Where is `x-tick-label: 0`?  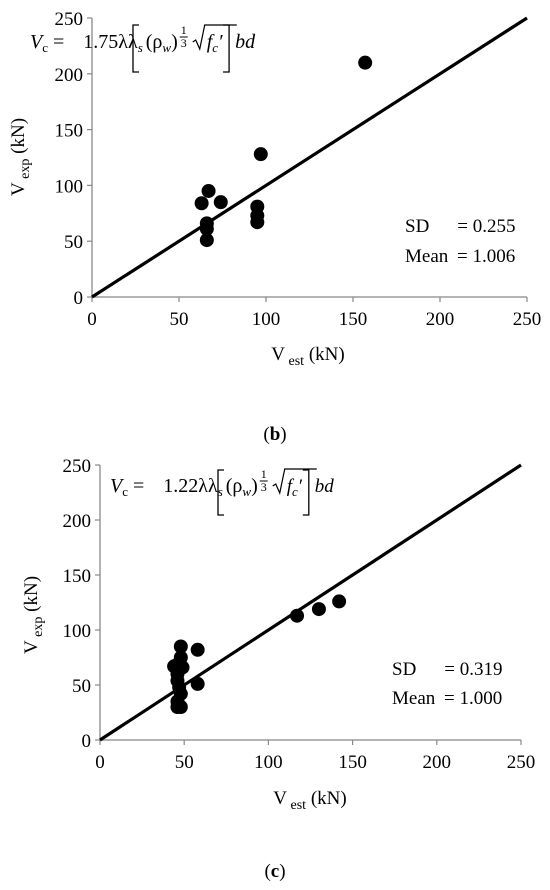
x-tick-label: 0 is located at coordinates (100, 762).